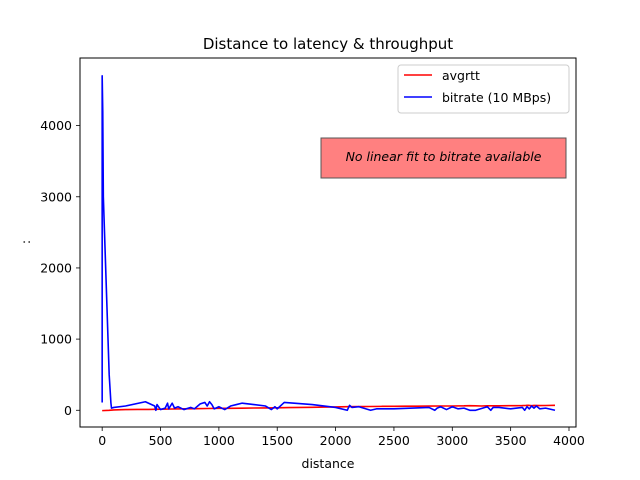 The width and height of the screenshot is (640, 480). What do you see at coordinates (102, 440) in the screenshot?
I see `x-tick-label: 0` at bounding box center [102, 440].